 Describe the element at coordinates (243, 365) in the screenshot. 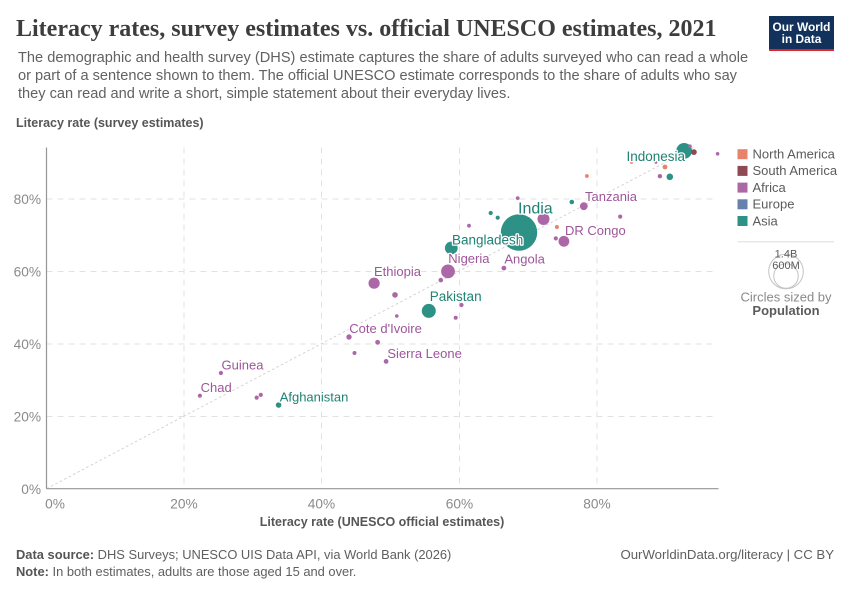

I see `svg-text: Guinea` at that location.